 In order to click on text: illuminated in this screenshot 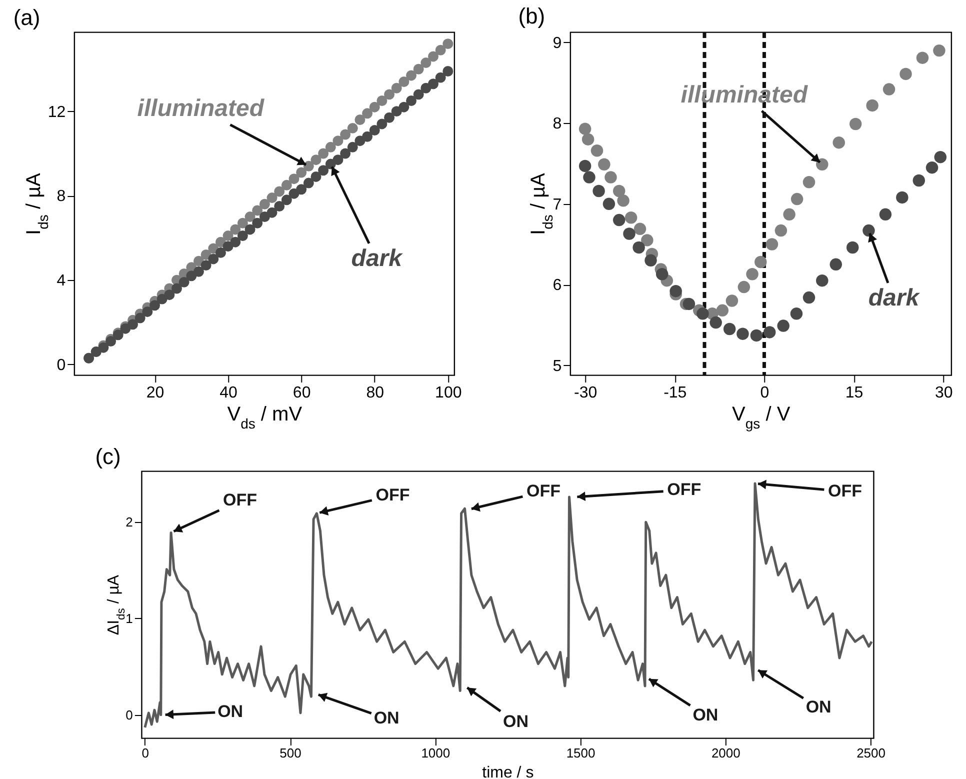, I will do `click(201, 108)`.